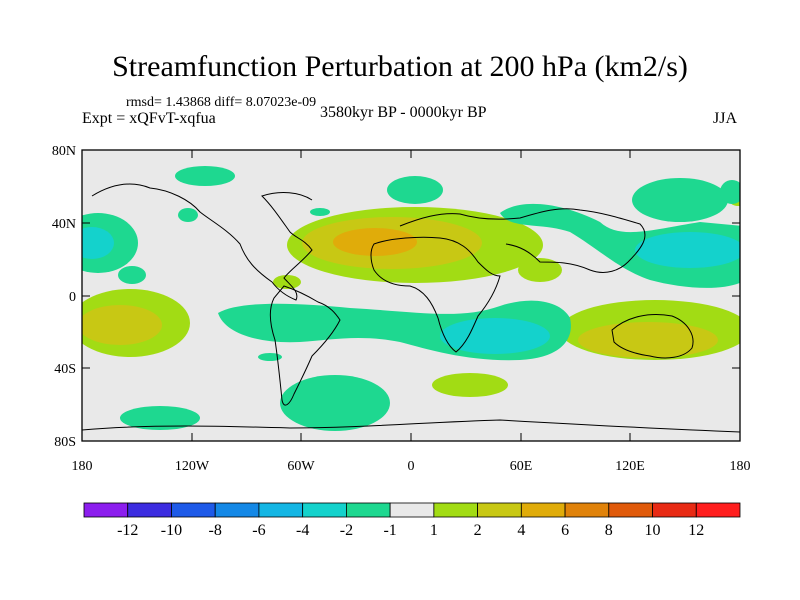 This screenshot has height=600, width=800. I want to click on y-label-80n: 80N, so click(64, 151).